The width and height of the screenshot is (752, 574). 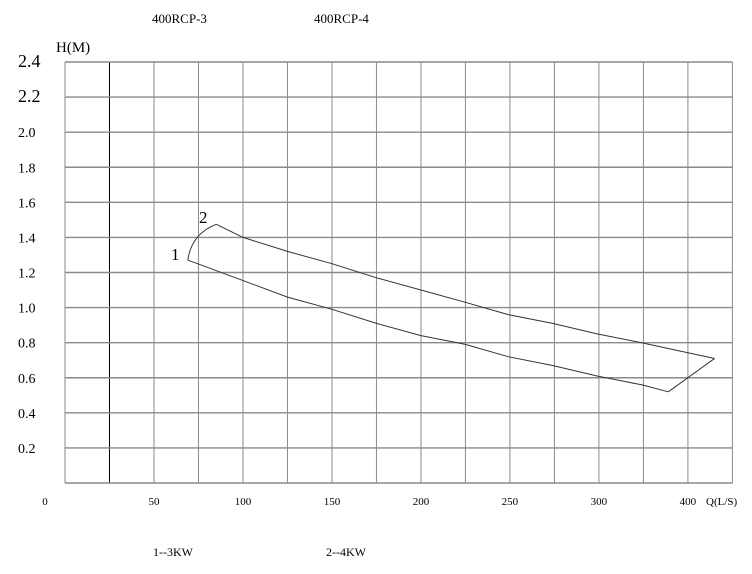 I want to click on y-tick-label: 0.2, so click(x=27, y=449).